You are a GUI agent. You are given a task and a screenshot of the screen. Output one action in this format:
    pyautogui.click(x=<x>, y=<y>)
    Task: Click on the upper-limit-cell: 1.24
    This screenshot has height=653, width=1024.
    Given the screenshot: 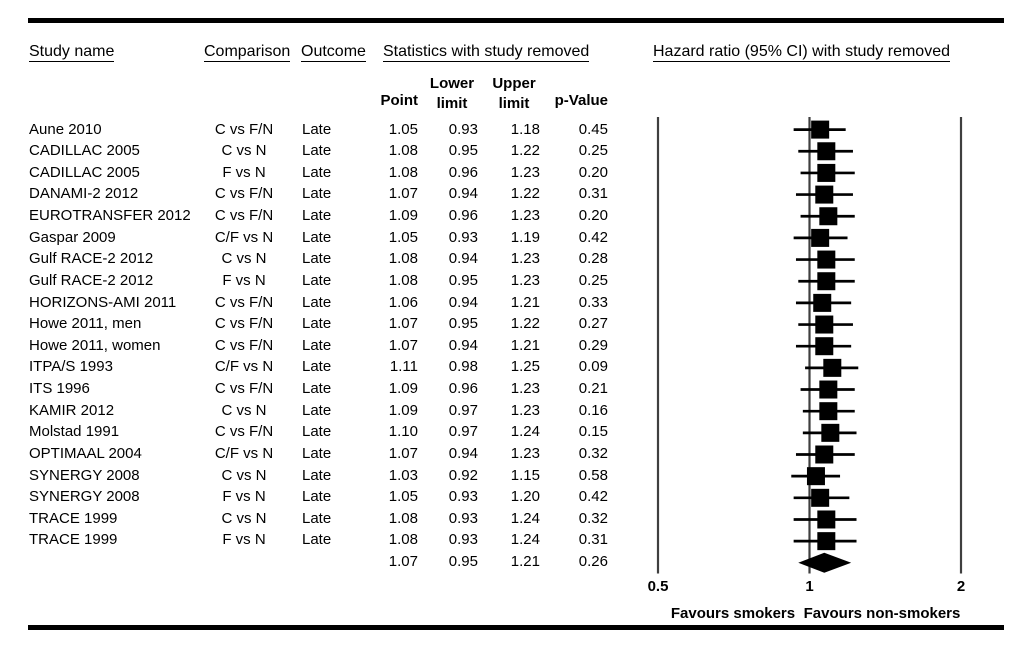 What is the action you would take?
    pyautogui.click(x=525, y=518)
    